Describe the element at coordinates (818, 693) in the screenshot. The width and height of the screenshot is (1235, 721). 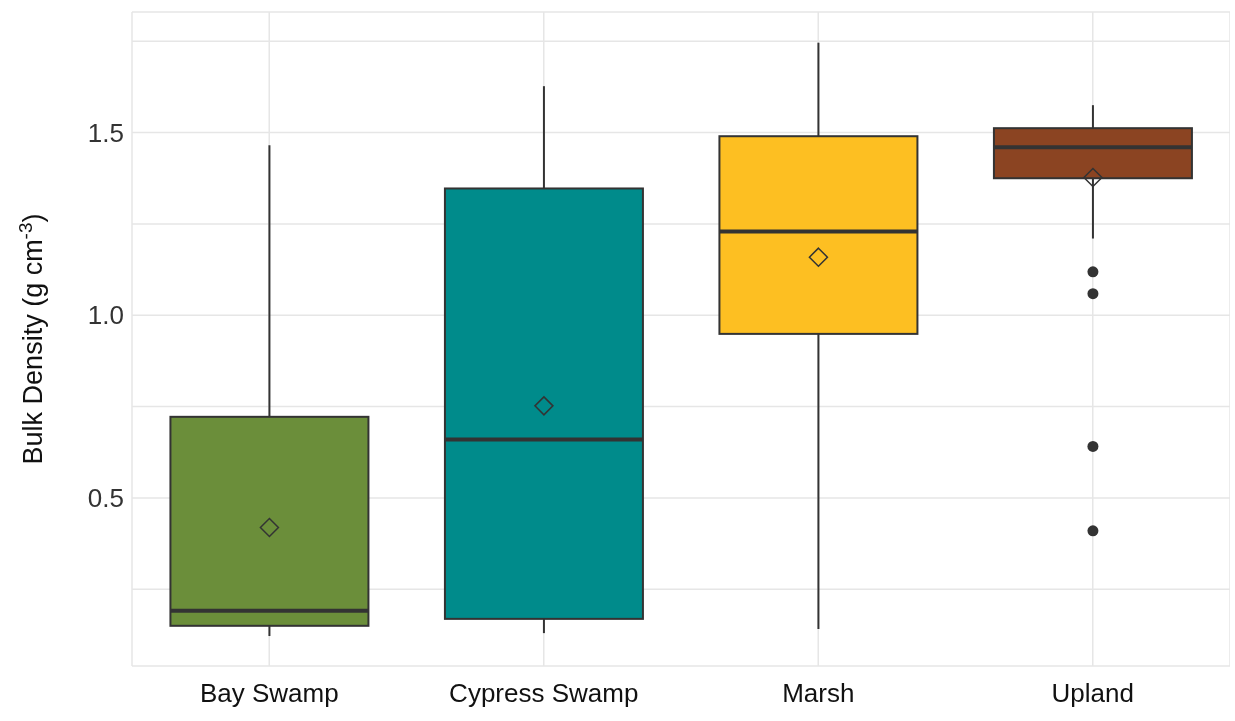
I see `x-tick-label: Marsh` at that location.